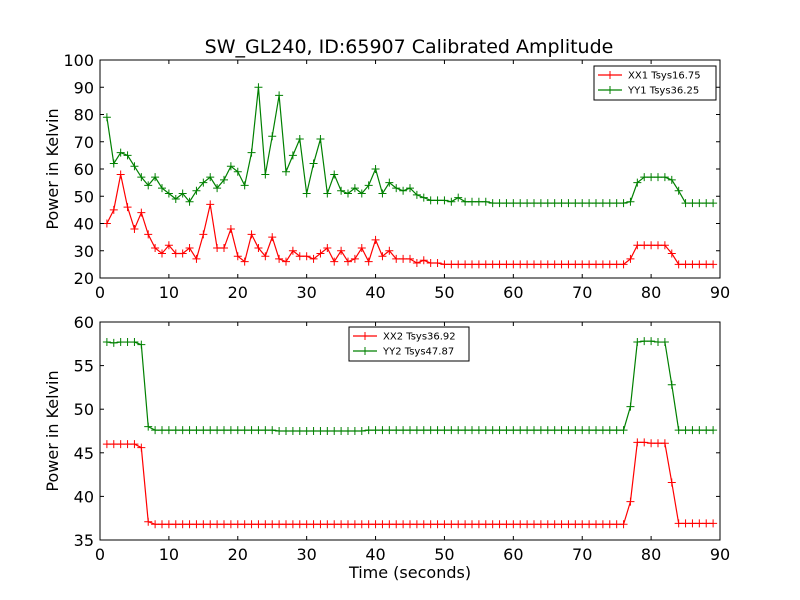  What do you see at coordinates (306, 292) in the screenshot?
I see `x-tick-label: 30` at bounding box center [306, 292].